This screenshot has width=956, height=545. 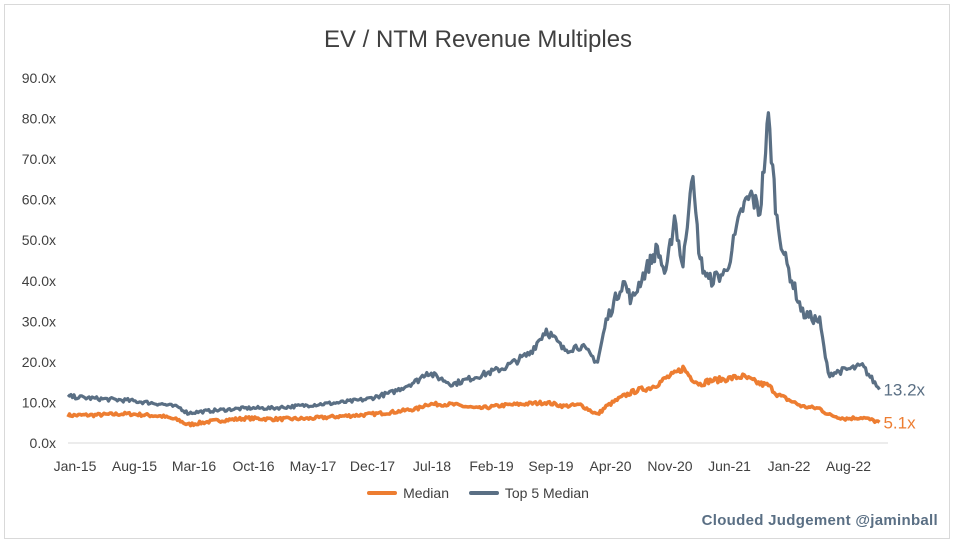 What do you see at coordinates (39, 78) in the screenshot?
I see `y-tick-label: 90.0x` at bounding box center [39, 78].